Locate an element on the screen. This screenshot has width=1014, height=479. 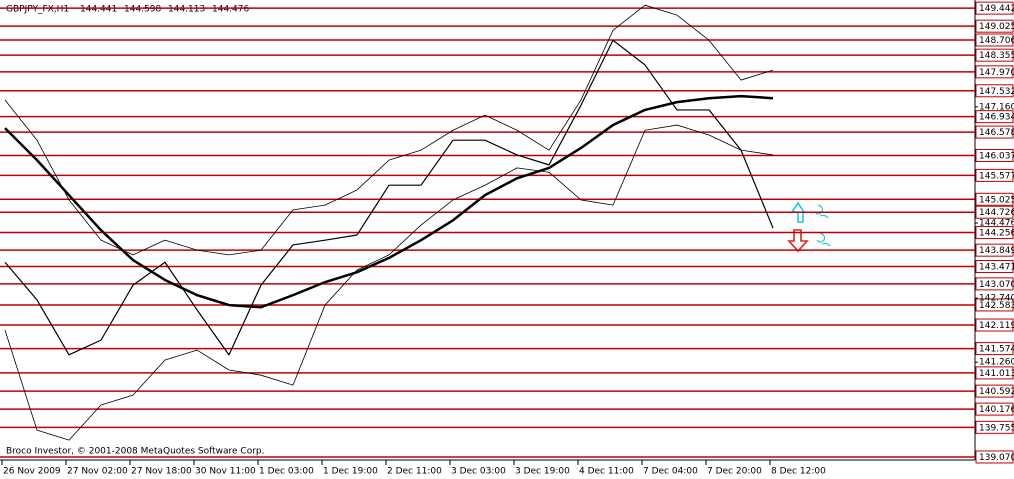
ohlc-value: 144.441 is located at coordinates (98, 10).